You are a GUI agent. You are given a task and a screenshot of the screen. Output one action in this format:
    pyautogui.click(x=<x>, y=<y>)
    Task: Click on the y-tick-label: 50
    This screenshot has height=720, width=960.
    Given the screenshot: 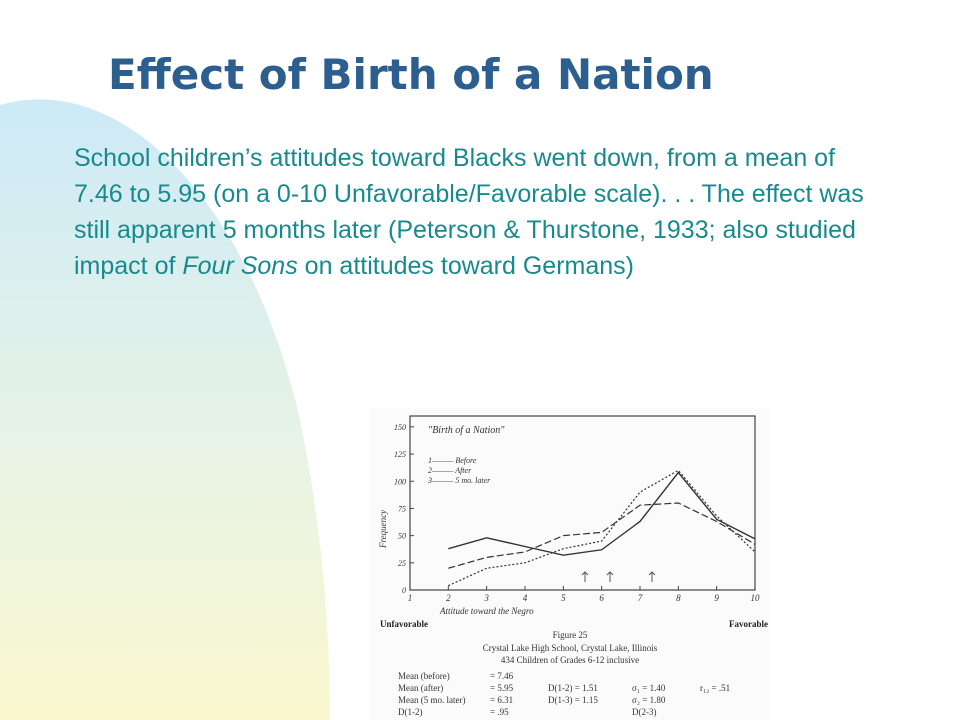 What is the action you would take?
    pyautogui.click(x=402, y=536)
    